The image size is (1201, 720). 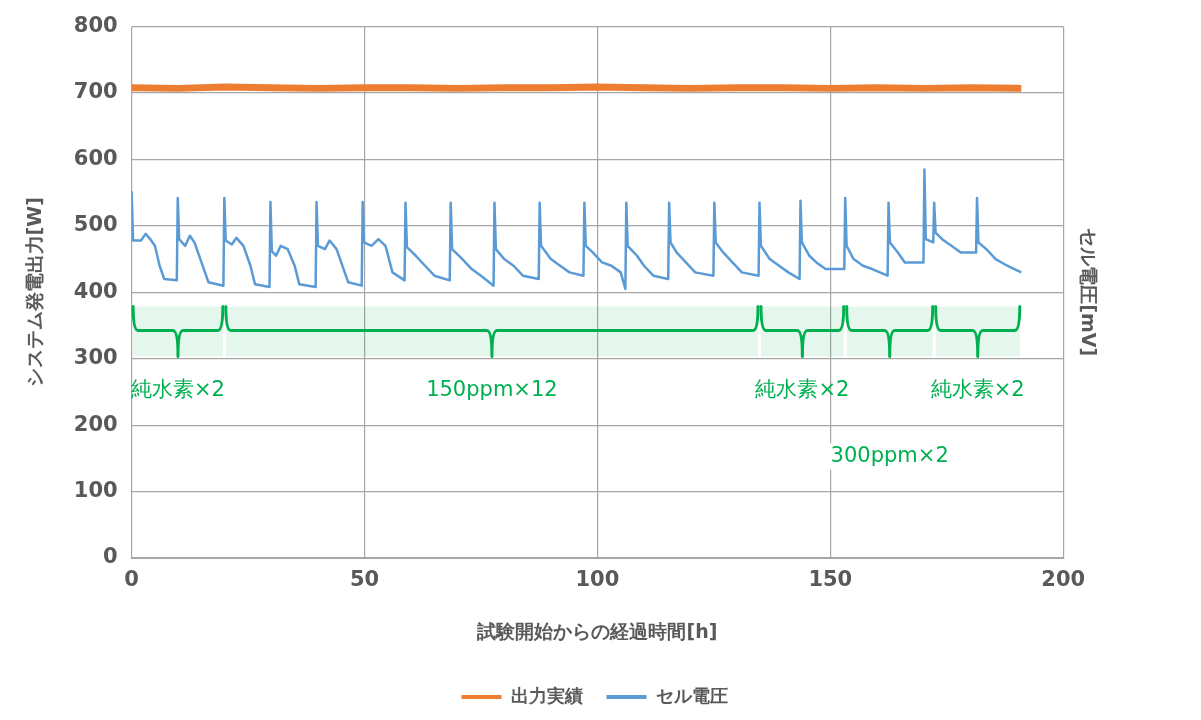 I want to click on y-axis-title: システム発電出力[W], so click(x=34, y=292).